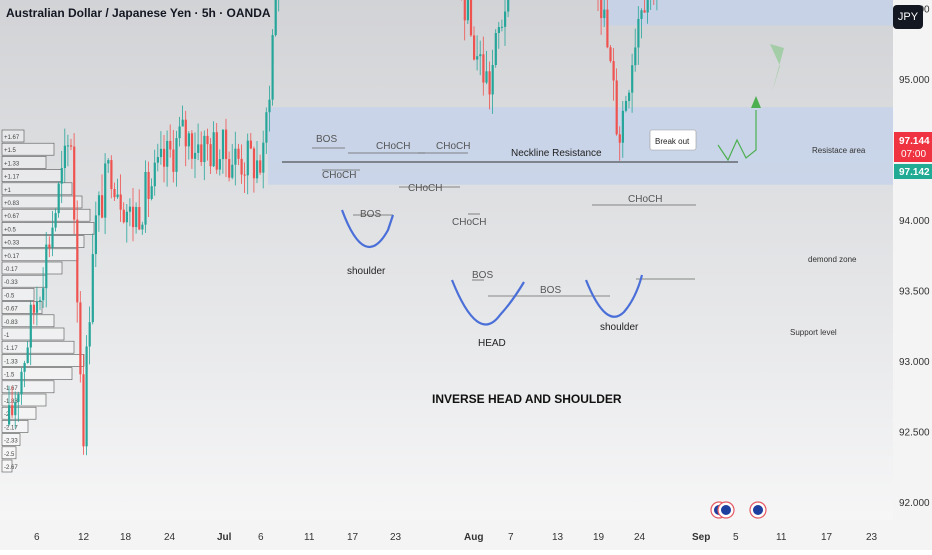  Describe the element at coordinates (614, 296) in the screenshot. I see `right-shoulder-curve` at that location.